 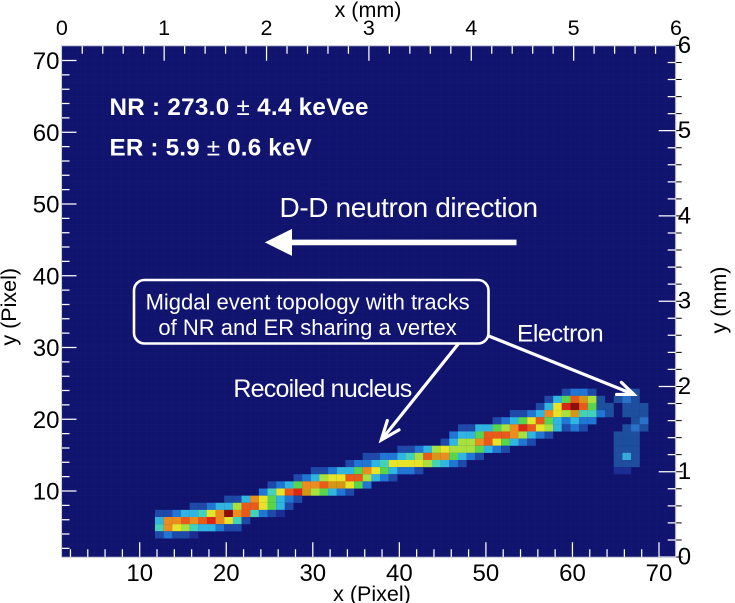 What do you see at coordinates (560, 334) in the screenshot?
I see `svg-text: Electron` at bounding box center [560, 334].